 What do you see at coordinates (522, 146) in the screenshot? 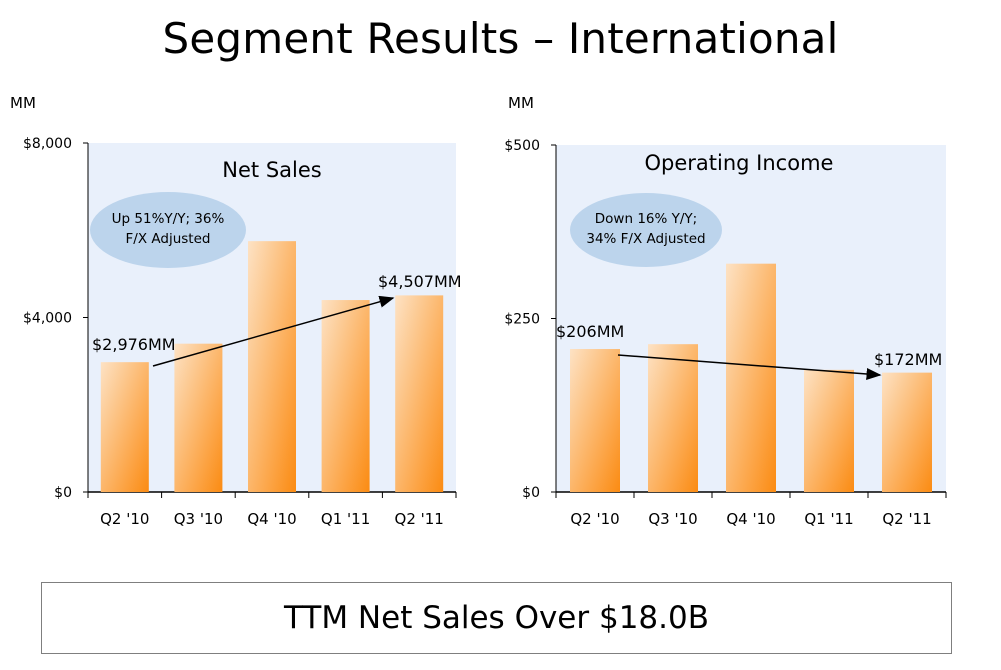
I see `y-tick-label: $500` at bounding box center [522, 146].